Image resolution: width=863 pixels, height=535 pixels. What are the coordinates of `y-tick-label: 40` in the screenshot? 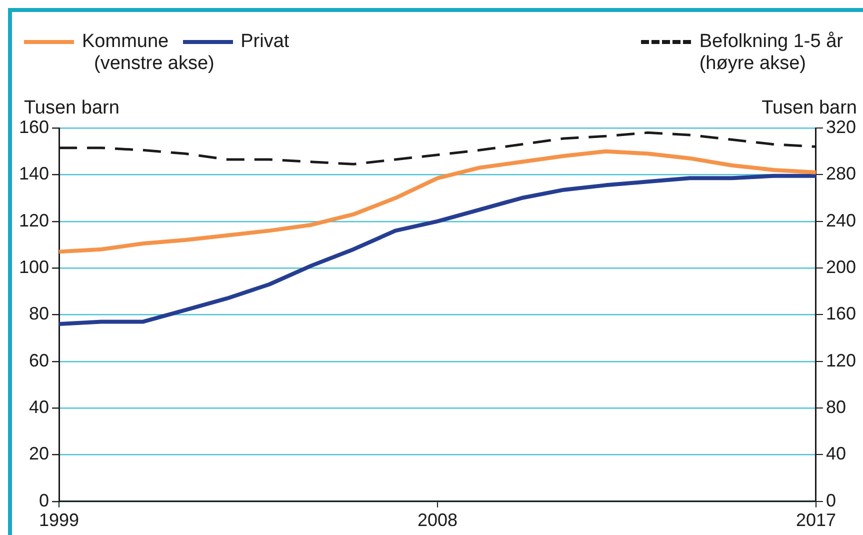 It's located at (39, 407).